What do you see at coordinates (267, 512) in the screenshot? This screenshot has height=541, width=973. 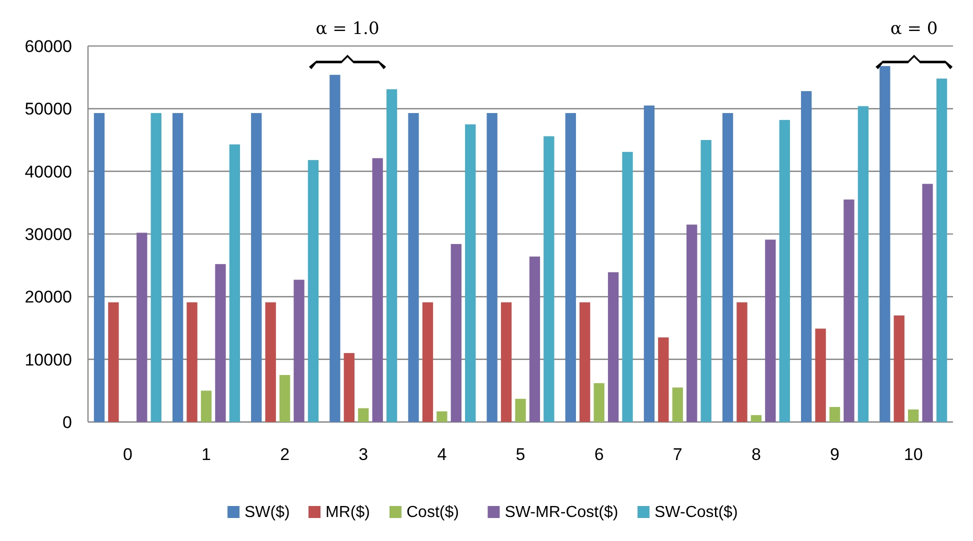 I see `legend-label: SW($)` at bounding box center [267, 512].